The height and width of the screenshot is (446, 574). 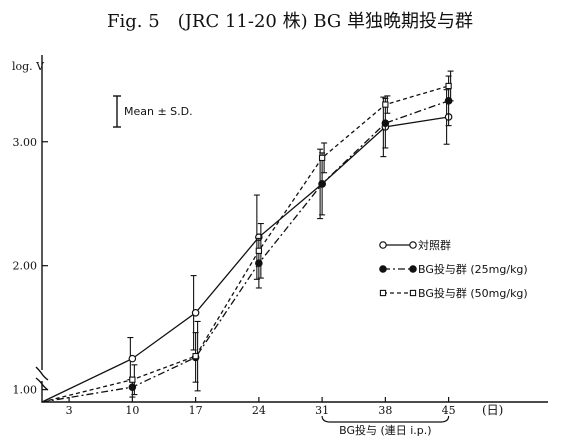 I want to click on treatment-bracket: BG投与 (連日 i.p.), so click(x=385, y=426).